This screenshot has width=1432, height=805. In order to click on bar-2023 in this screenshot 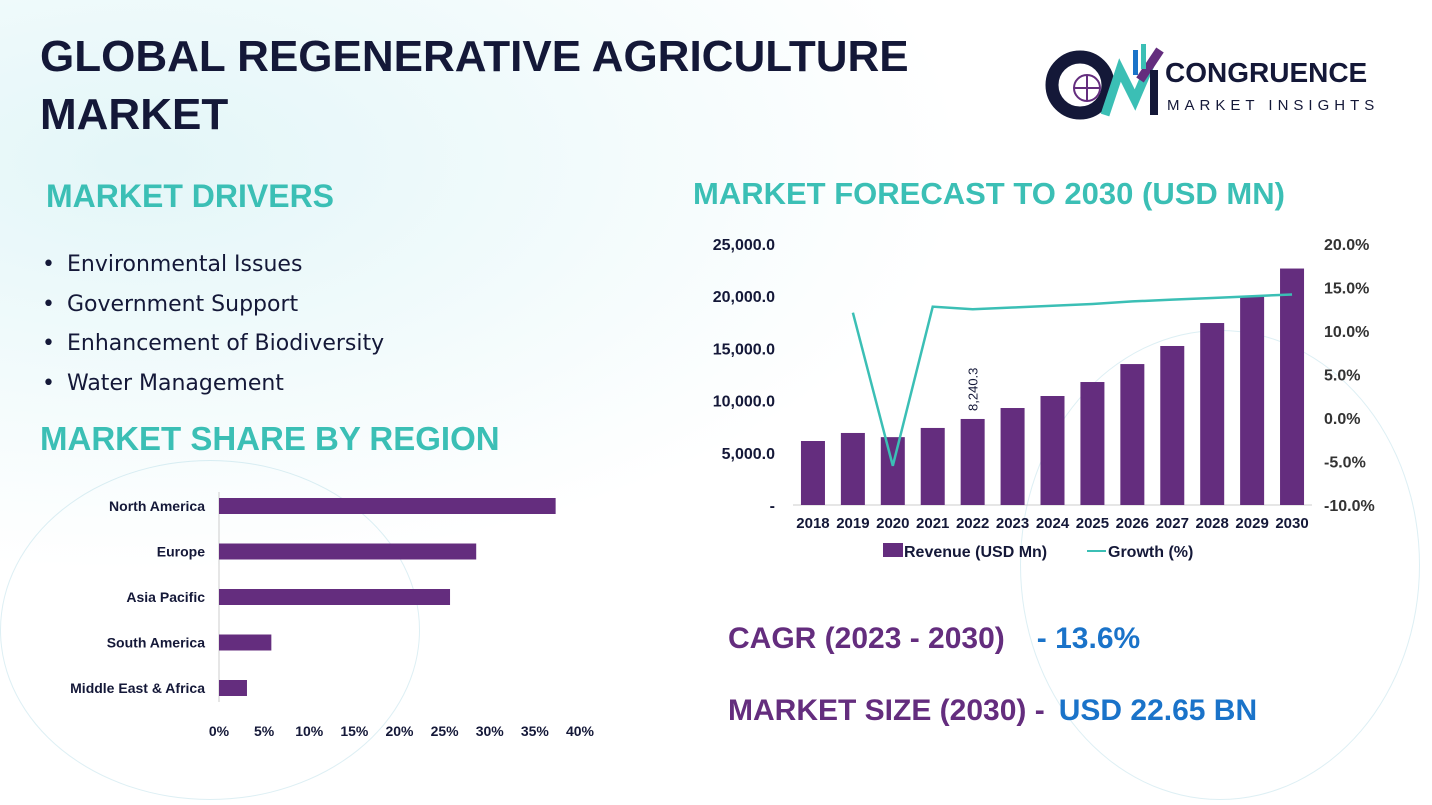, I will do `click(1012, 456)`.